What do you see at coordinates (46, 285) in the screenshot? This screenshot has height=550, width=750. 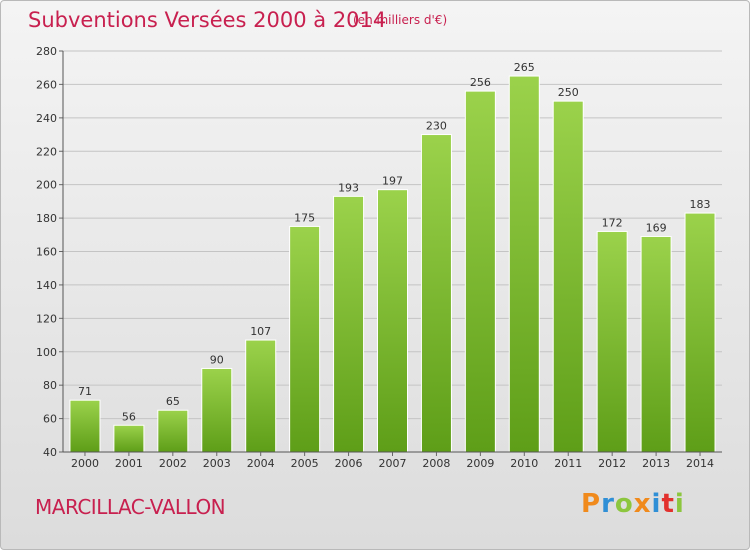 I see `y-tick-label: 140` at bounding box center [46, 285].